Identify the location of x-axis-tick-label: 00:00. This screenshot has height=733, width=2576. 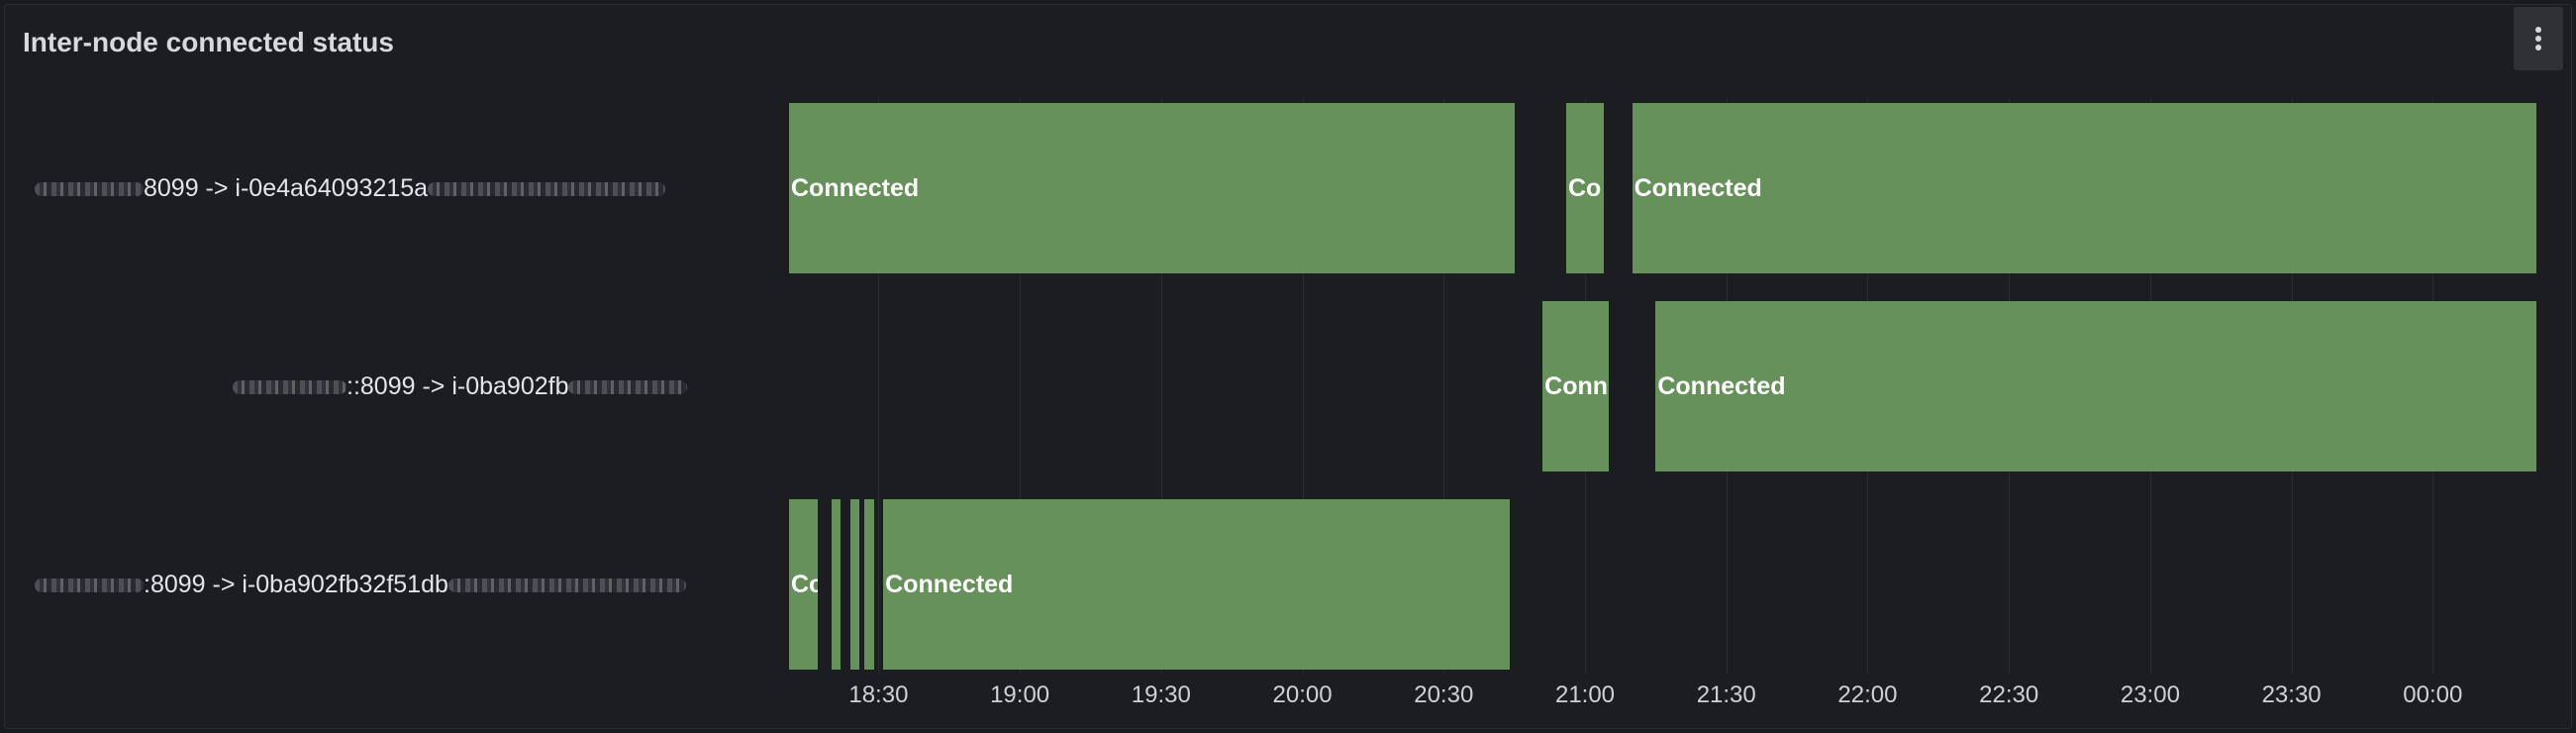
(2433, 694).